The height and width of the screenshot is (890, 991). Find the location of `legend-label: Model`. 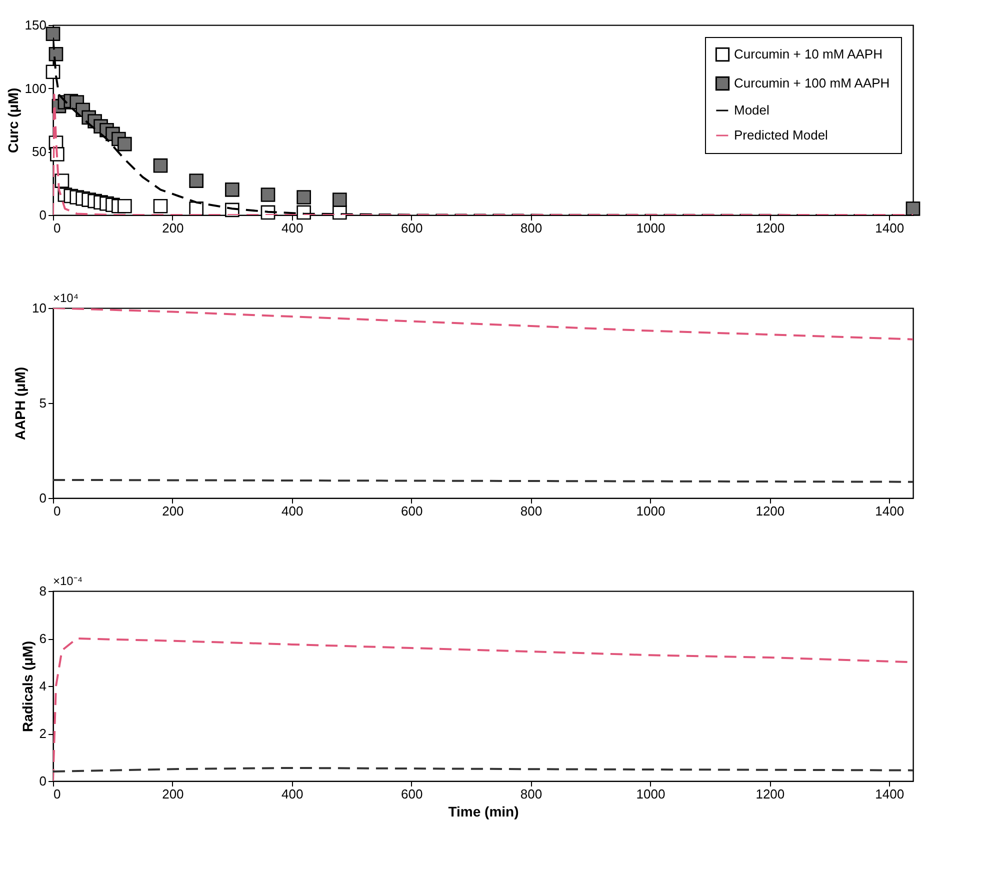

legend-label: Model is located at coordinates (752, 110).